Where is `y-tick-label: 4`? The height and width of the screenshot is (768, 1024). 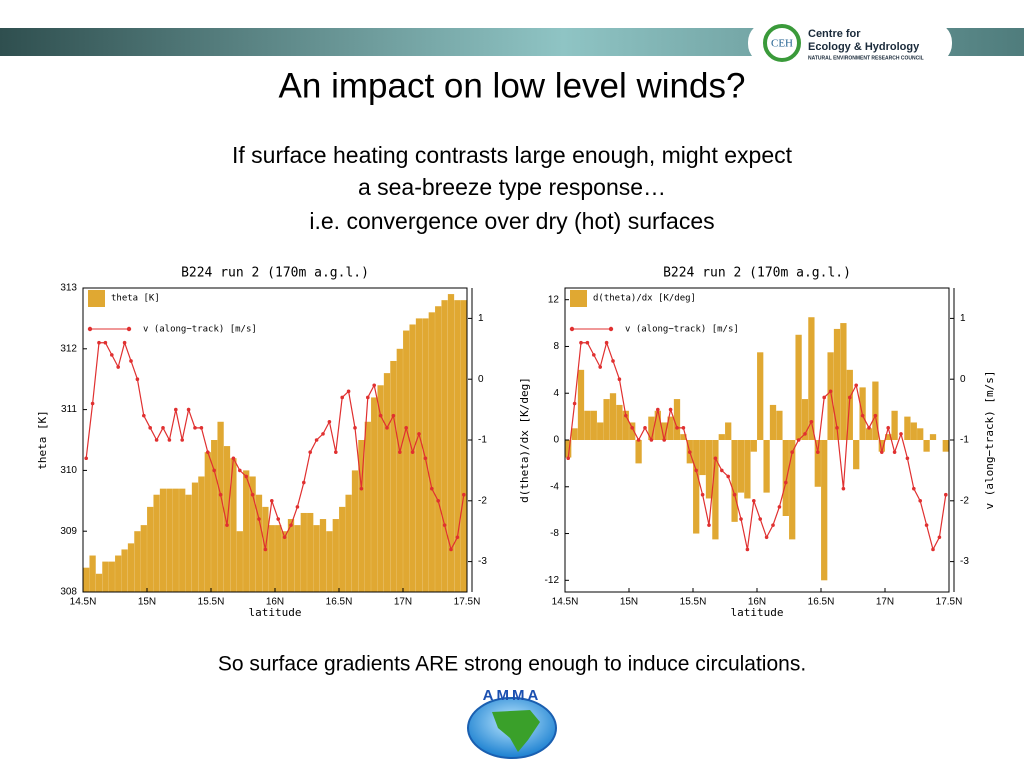 y-tick-label: 4 is located at coordinates (556, 393).